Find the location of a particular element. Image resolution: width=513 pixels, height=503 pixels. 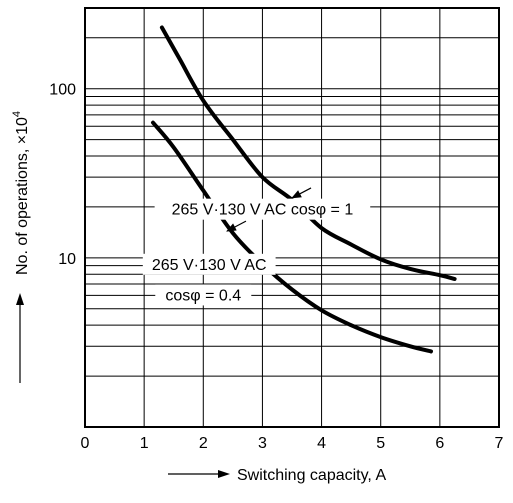

x-tick-label: 0 is located at coordinates (85, 443).